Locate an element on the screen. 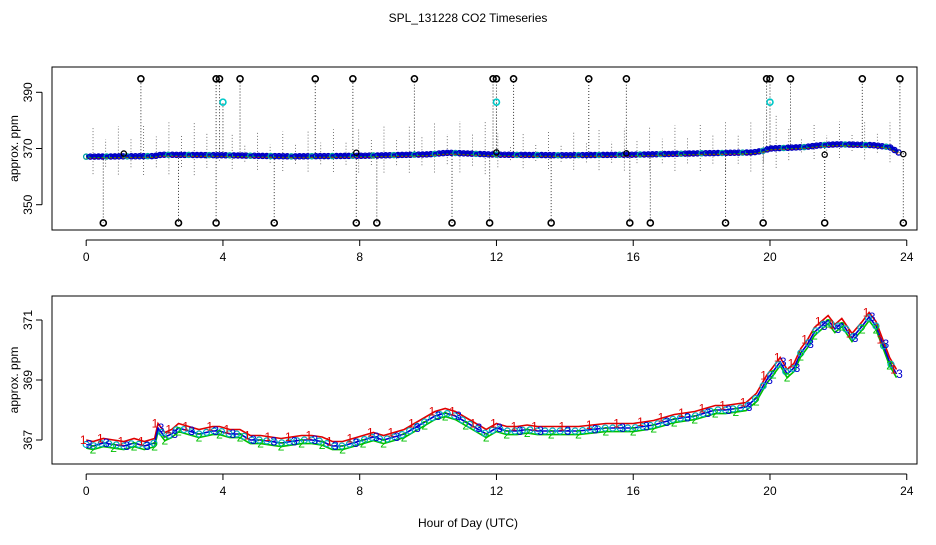  x-tick-label: 24 is located at coordinates (907, 491).